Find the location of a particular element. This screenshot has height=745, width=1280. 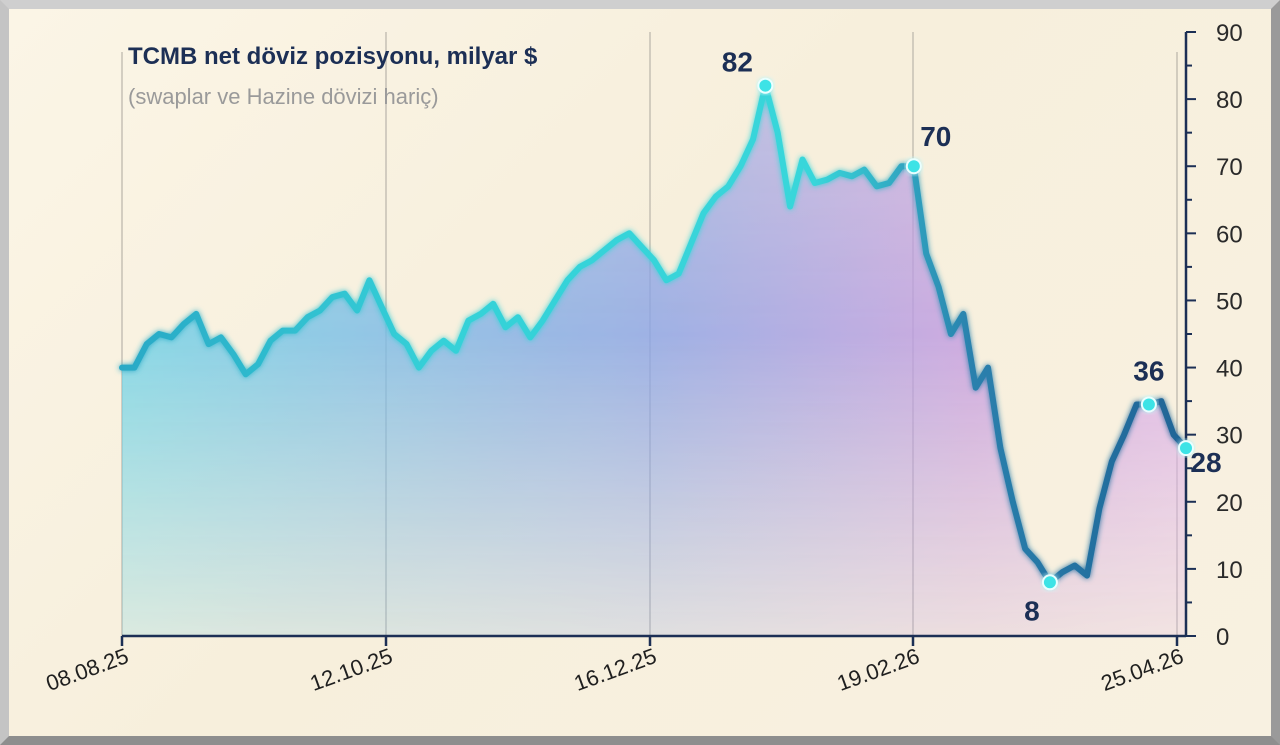

y-tick-label: 30 is located at coordinates (1229, 436).